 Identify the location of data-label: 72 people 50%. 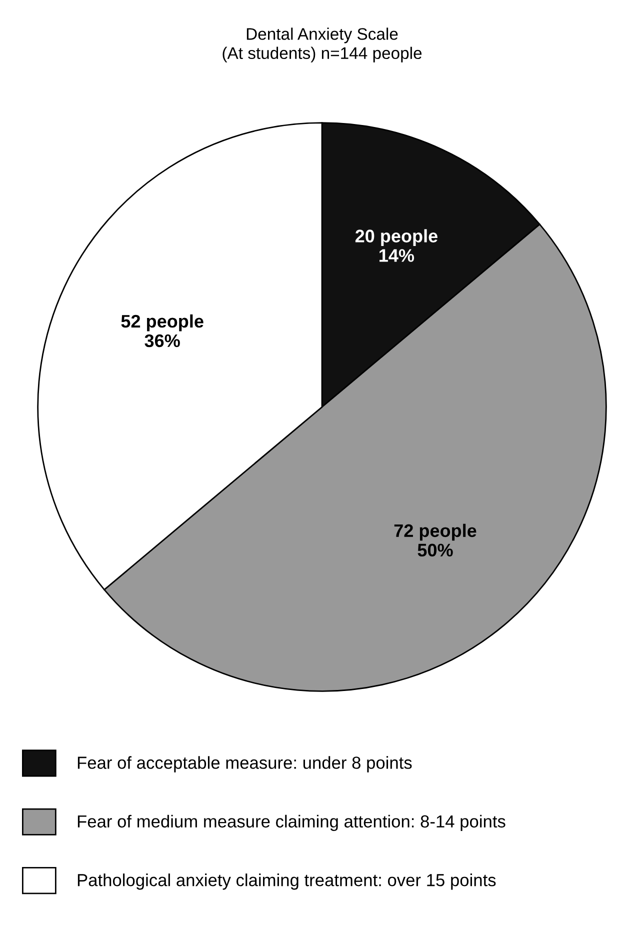
(435, 540).